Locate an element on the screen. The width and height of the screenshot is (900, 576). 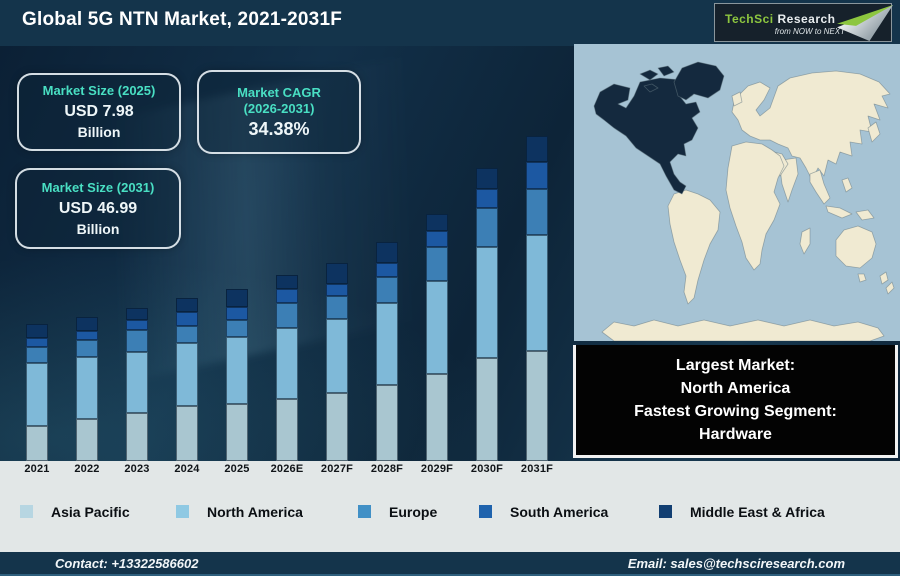
stat-value: USD 7.98 is located at coordinates (99, 111).